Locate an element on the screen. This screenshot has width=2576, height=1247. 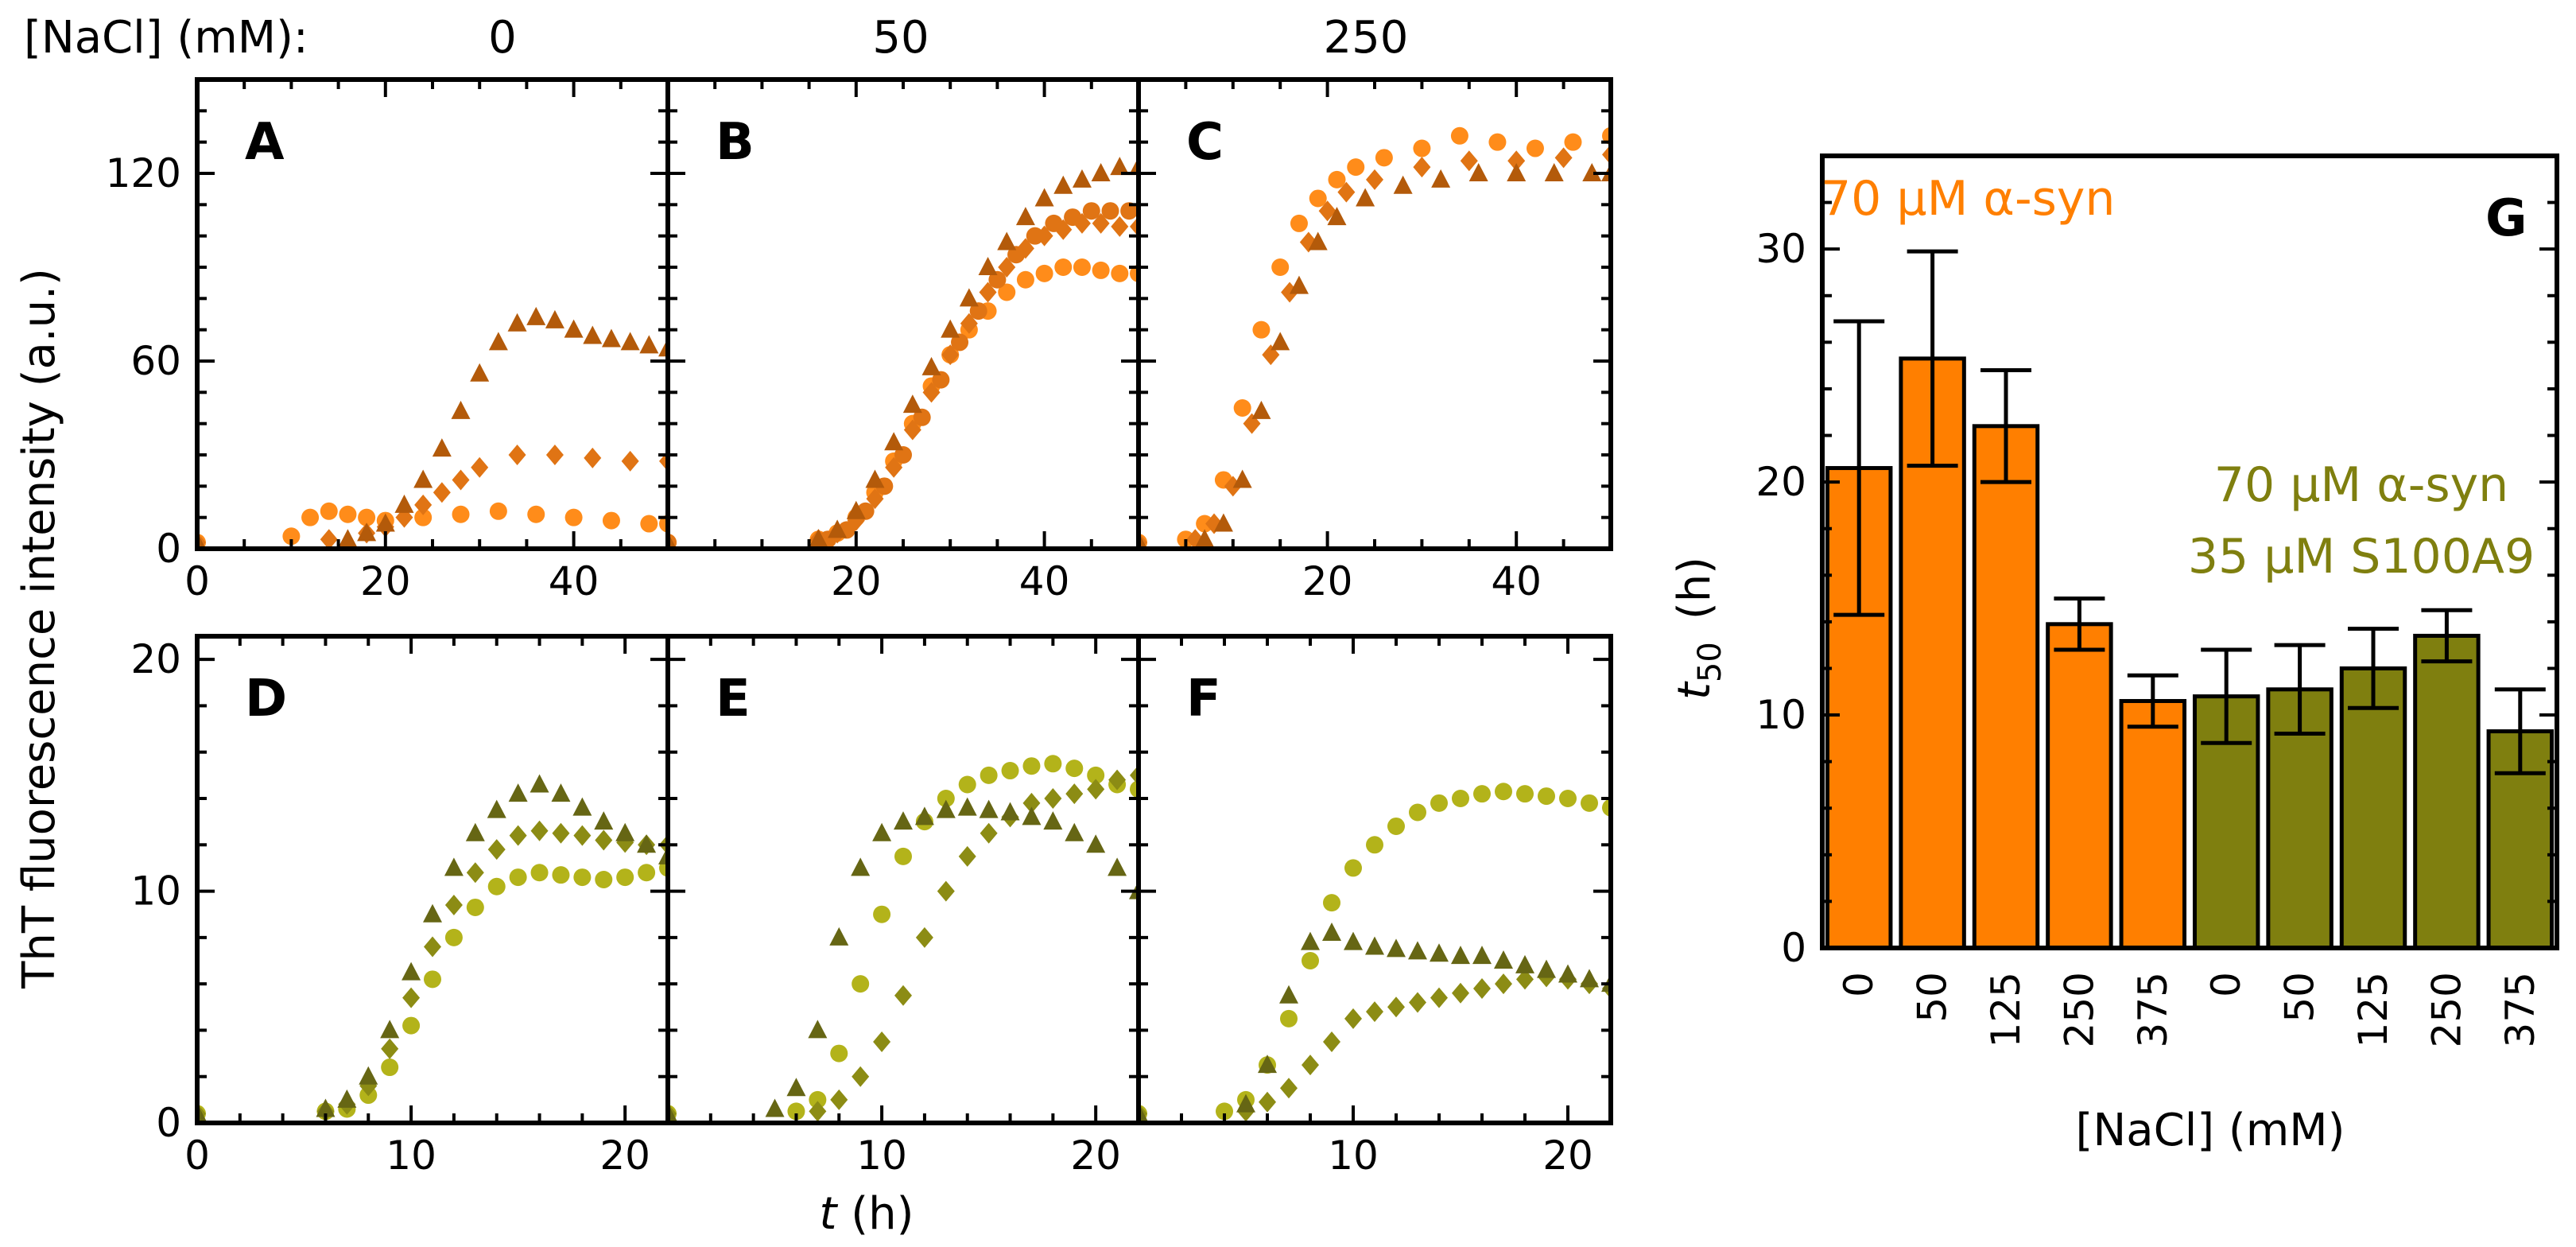
tick-x-e-0: 10 is located at coordinates (881, 1155).